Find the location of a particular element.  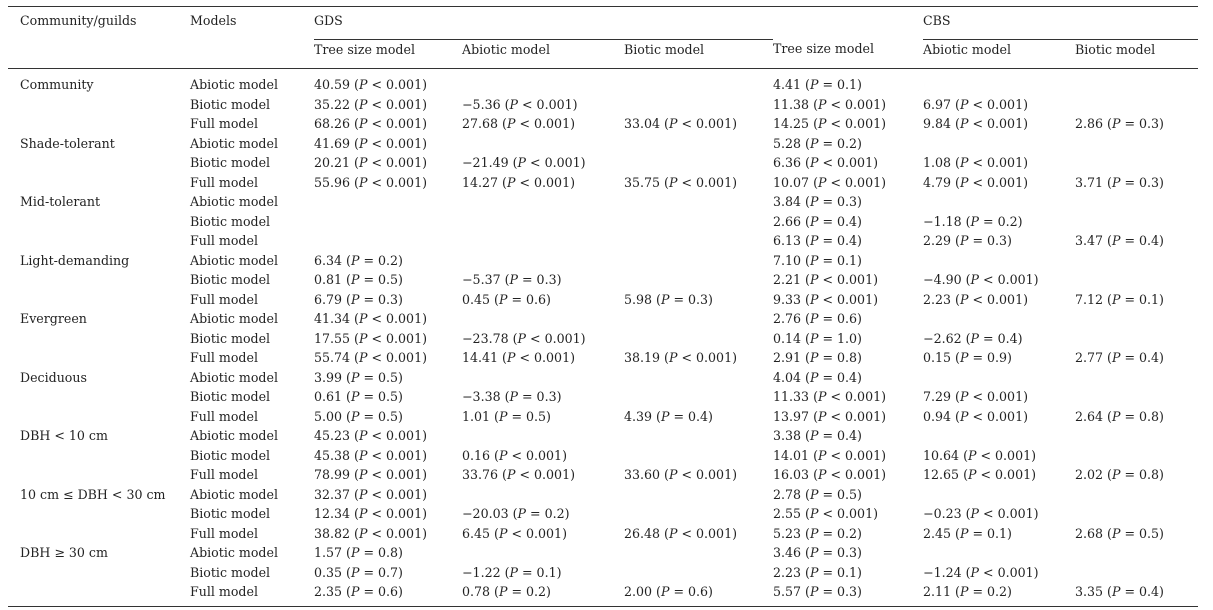

value-cell: 2.45 (P = 0.1) is located at coordinates (967, 533).